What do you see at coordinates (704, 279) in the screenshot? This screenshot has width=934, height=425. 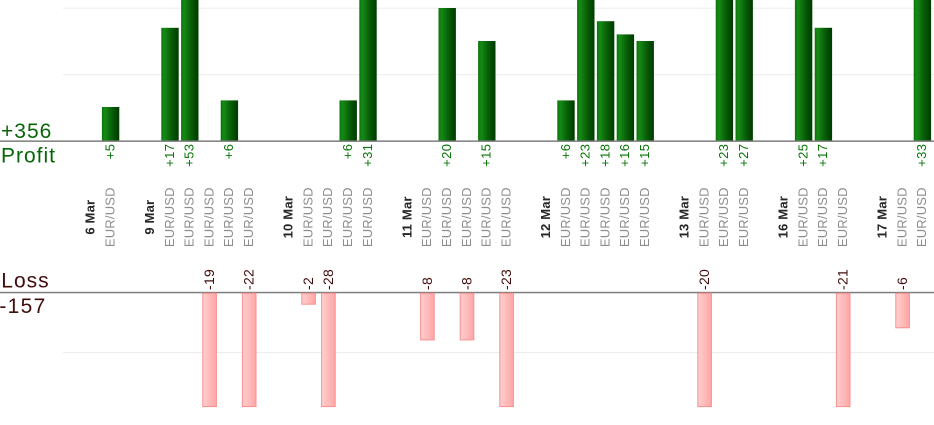 I see `svg-text: -20` at bounding box center [704, 279].